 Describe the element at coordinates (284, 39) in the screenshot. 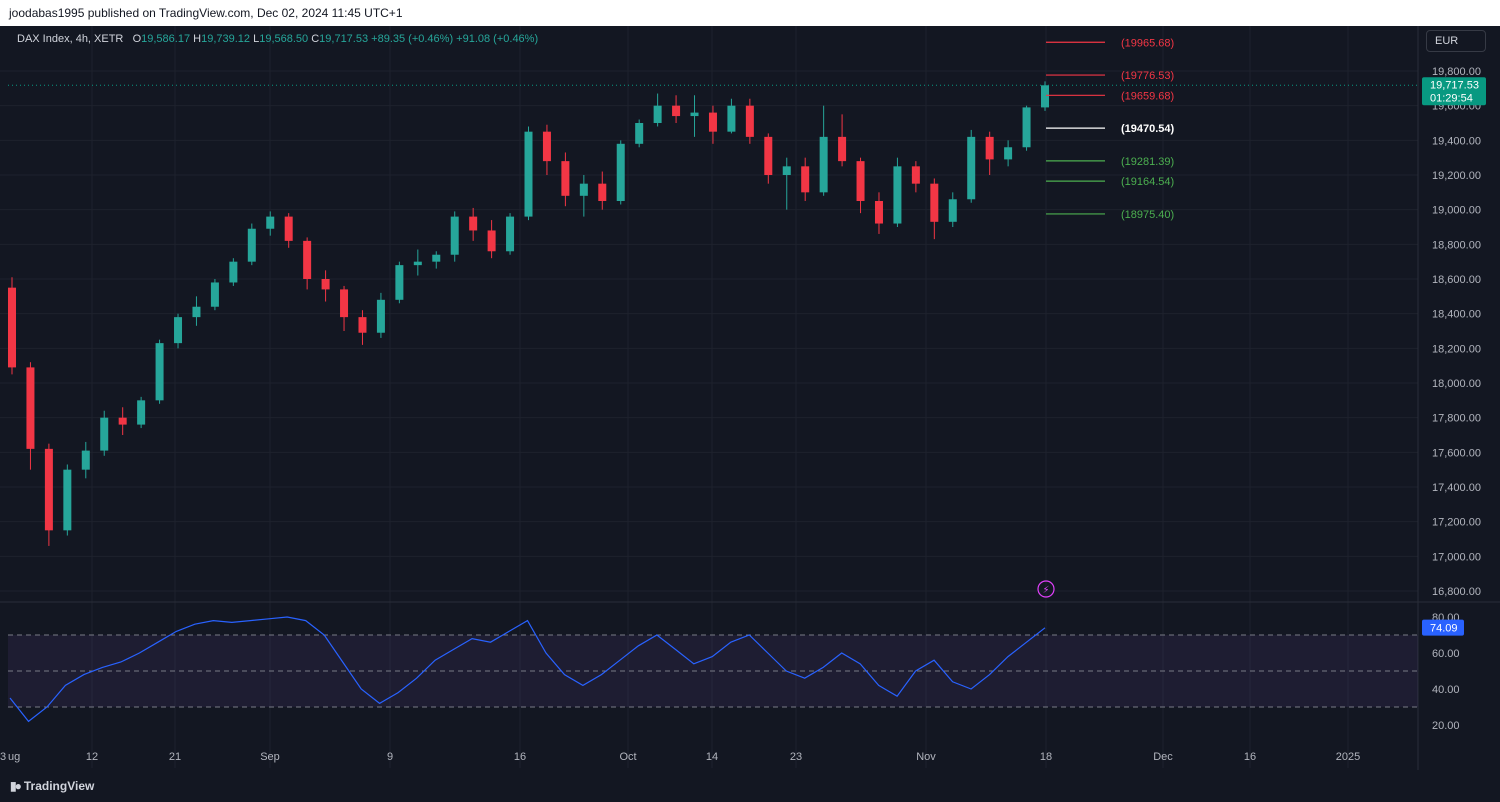

I see `low-value: 19,568.50` at that location.